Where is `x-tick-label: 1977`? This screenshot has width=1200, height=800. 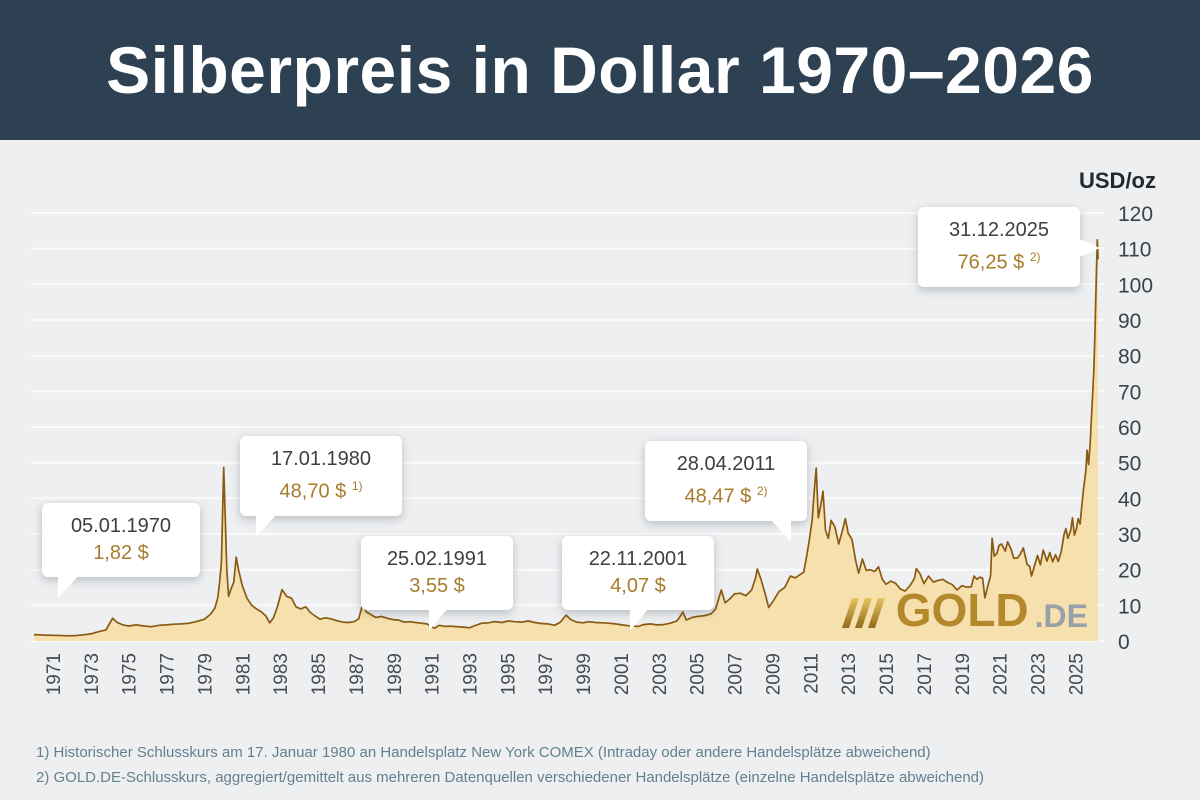
x-tick-label: 1977 is located at coordinates (168, 674).